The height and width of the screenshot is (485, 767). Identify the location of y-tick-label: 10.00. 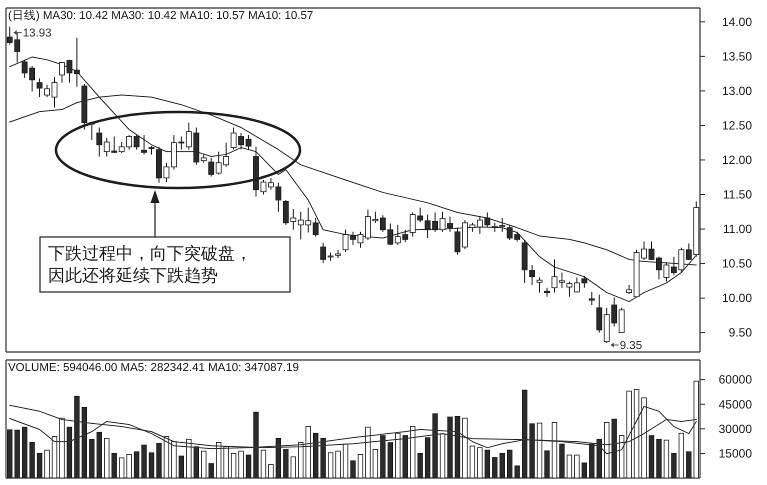
(737, 298).